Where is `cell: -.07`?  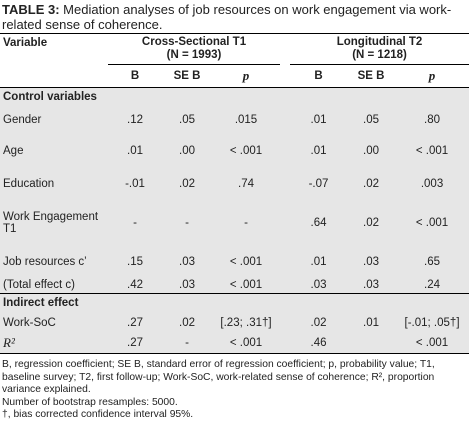 cell: -.07 is located at coordinates (319, 183).